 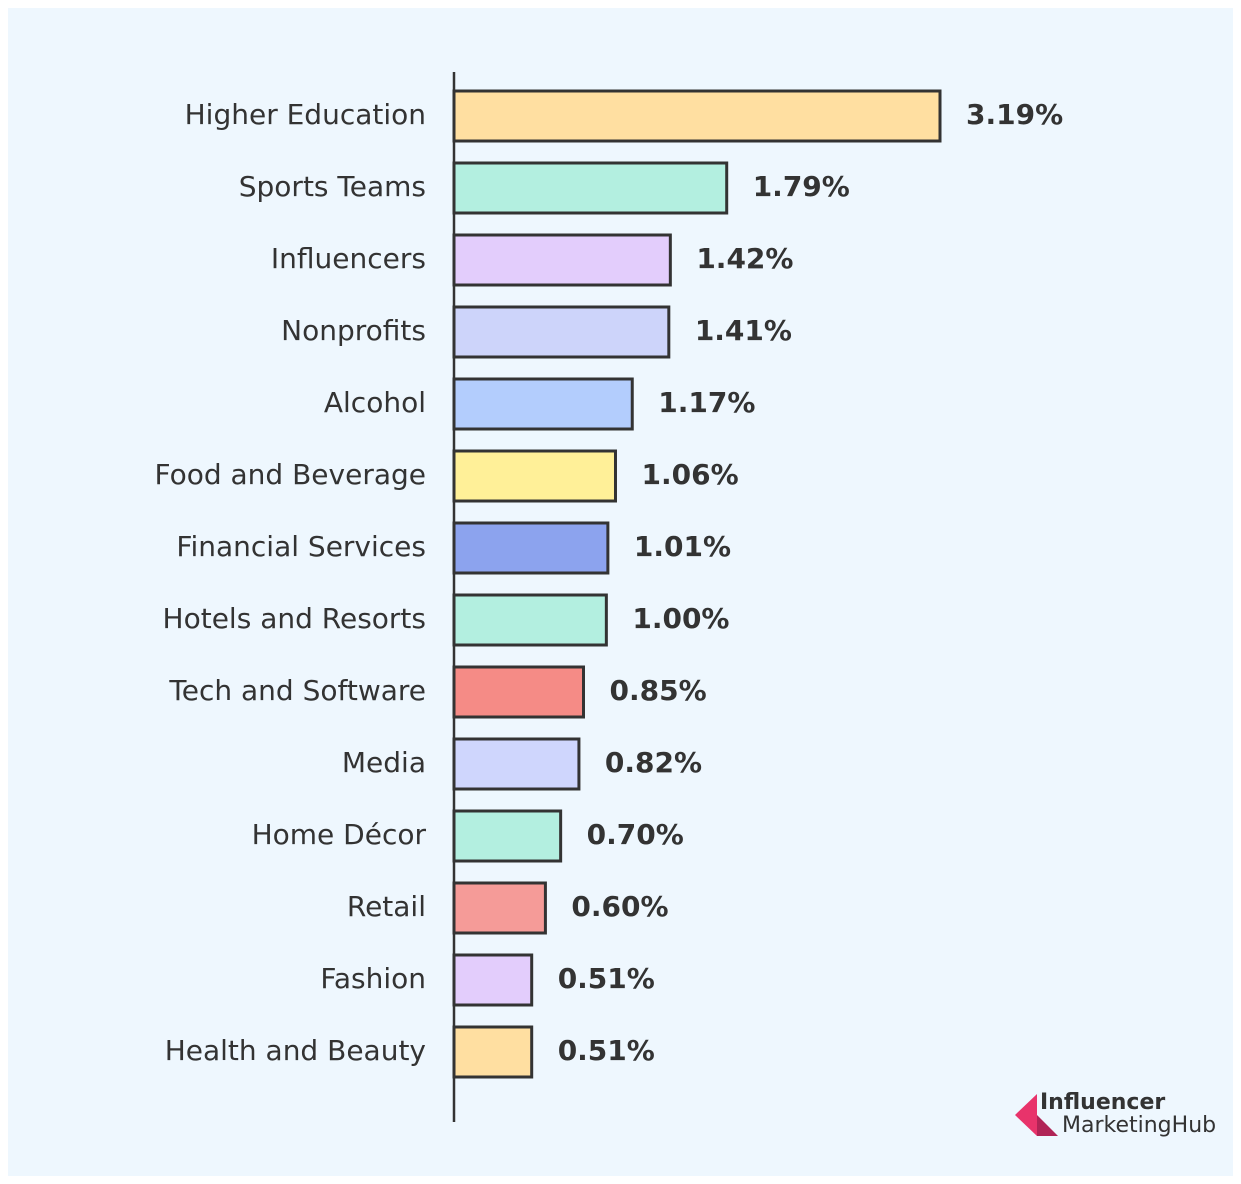 I want to click on category-label: Hotels and Resorts, so click(x=294, y=618).